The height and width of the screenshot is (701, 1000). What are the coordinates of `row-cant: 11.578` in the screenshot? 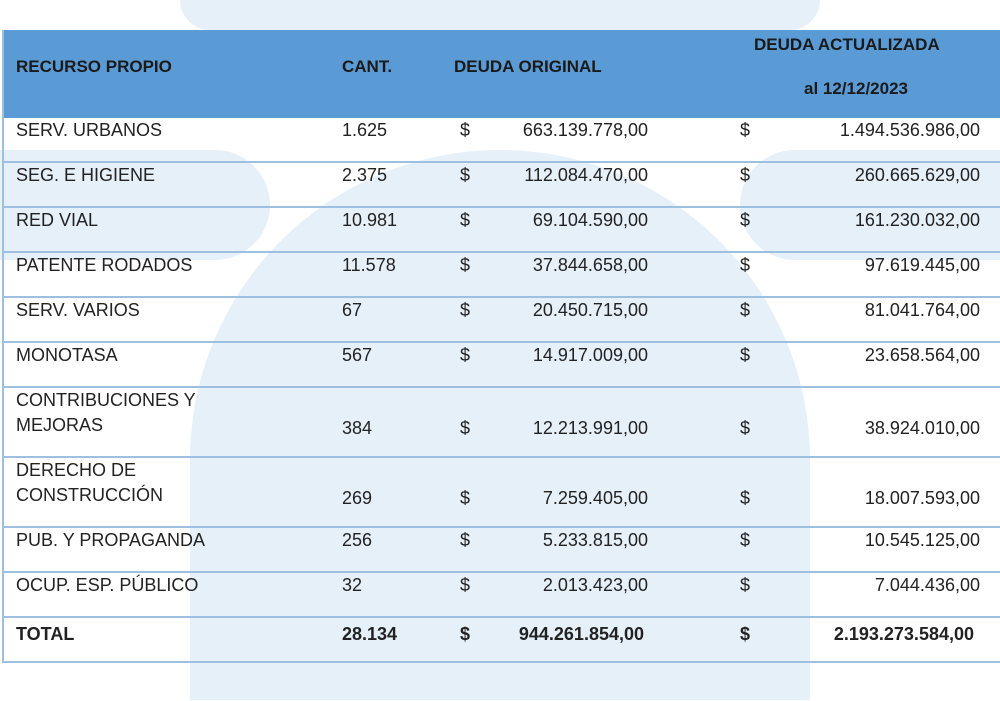 It's located at (369, 265).